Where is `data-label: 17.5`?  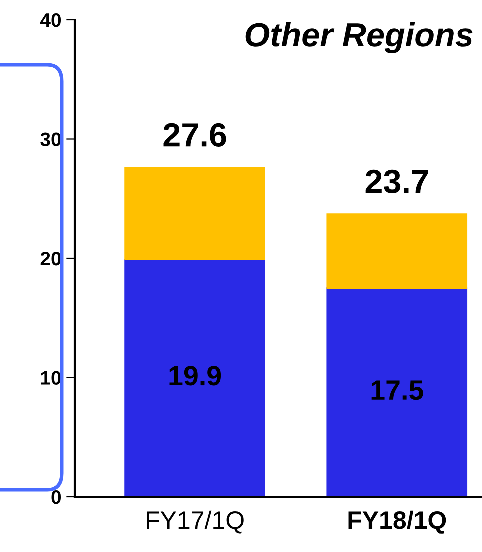
data-label: 17.5 is located at coordinates (398, 390).